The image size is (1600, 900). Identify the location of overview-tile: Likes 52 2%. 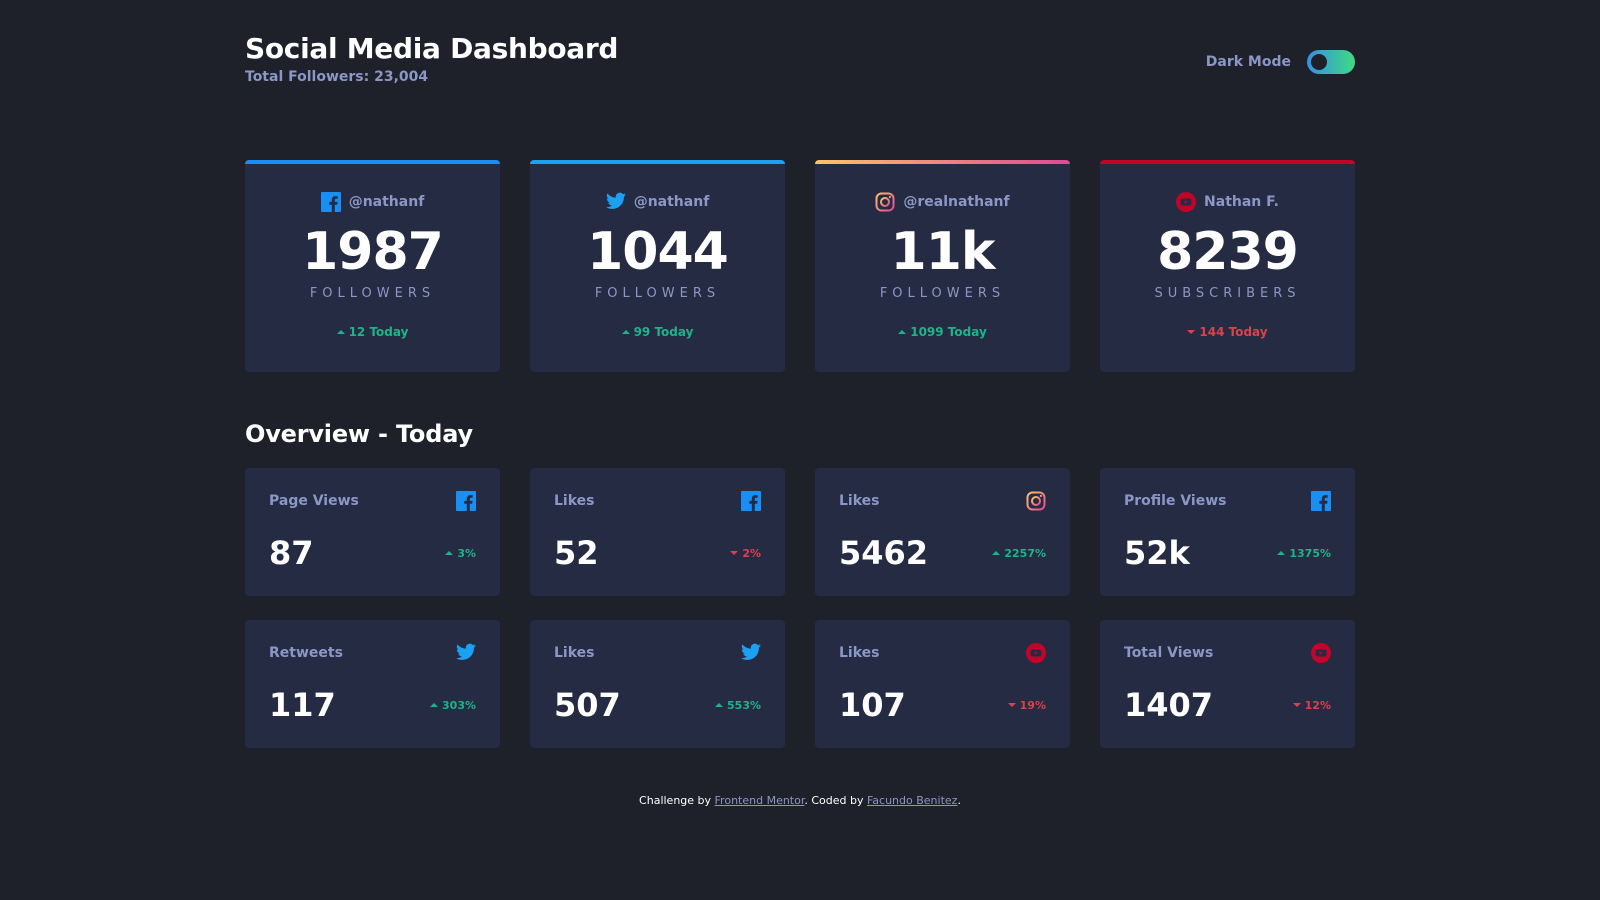
(657, 532).